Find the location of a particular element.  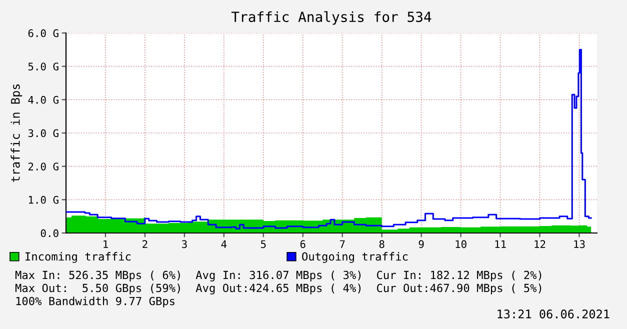

x-tick-label: 11 is located at coordinates (500, 244).